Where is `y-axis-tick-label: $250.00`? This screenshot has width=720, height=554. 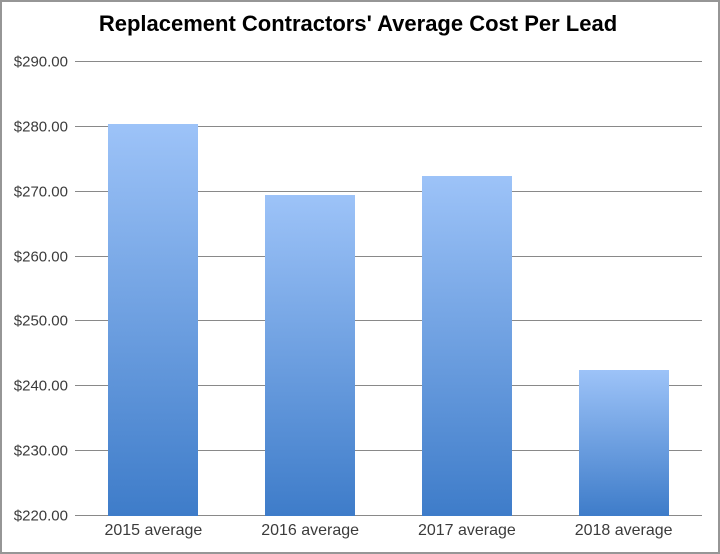 y-axis-tick-label: $250.00 is located at coordinates (40, 321).